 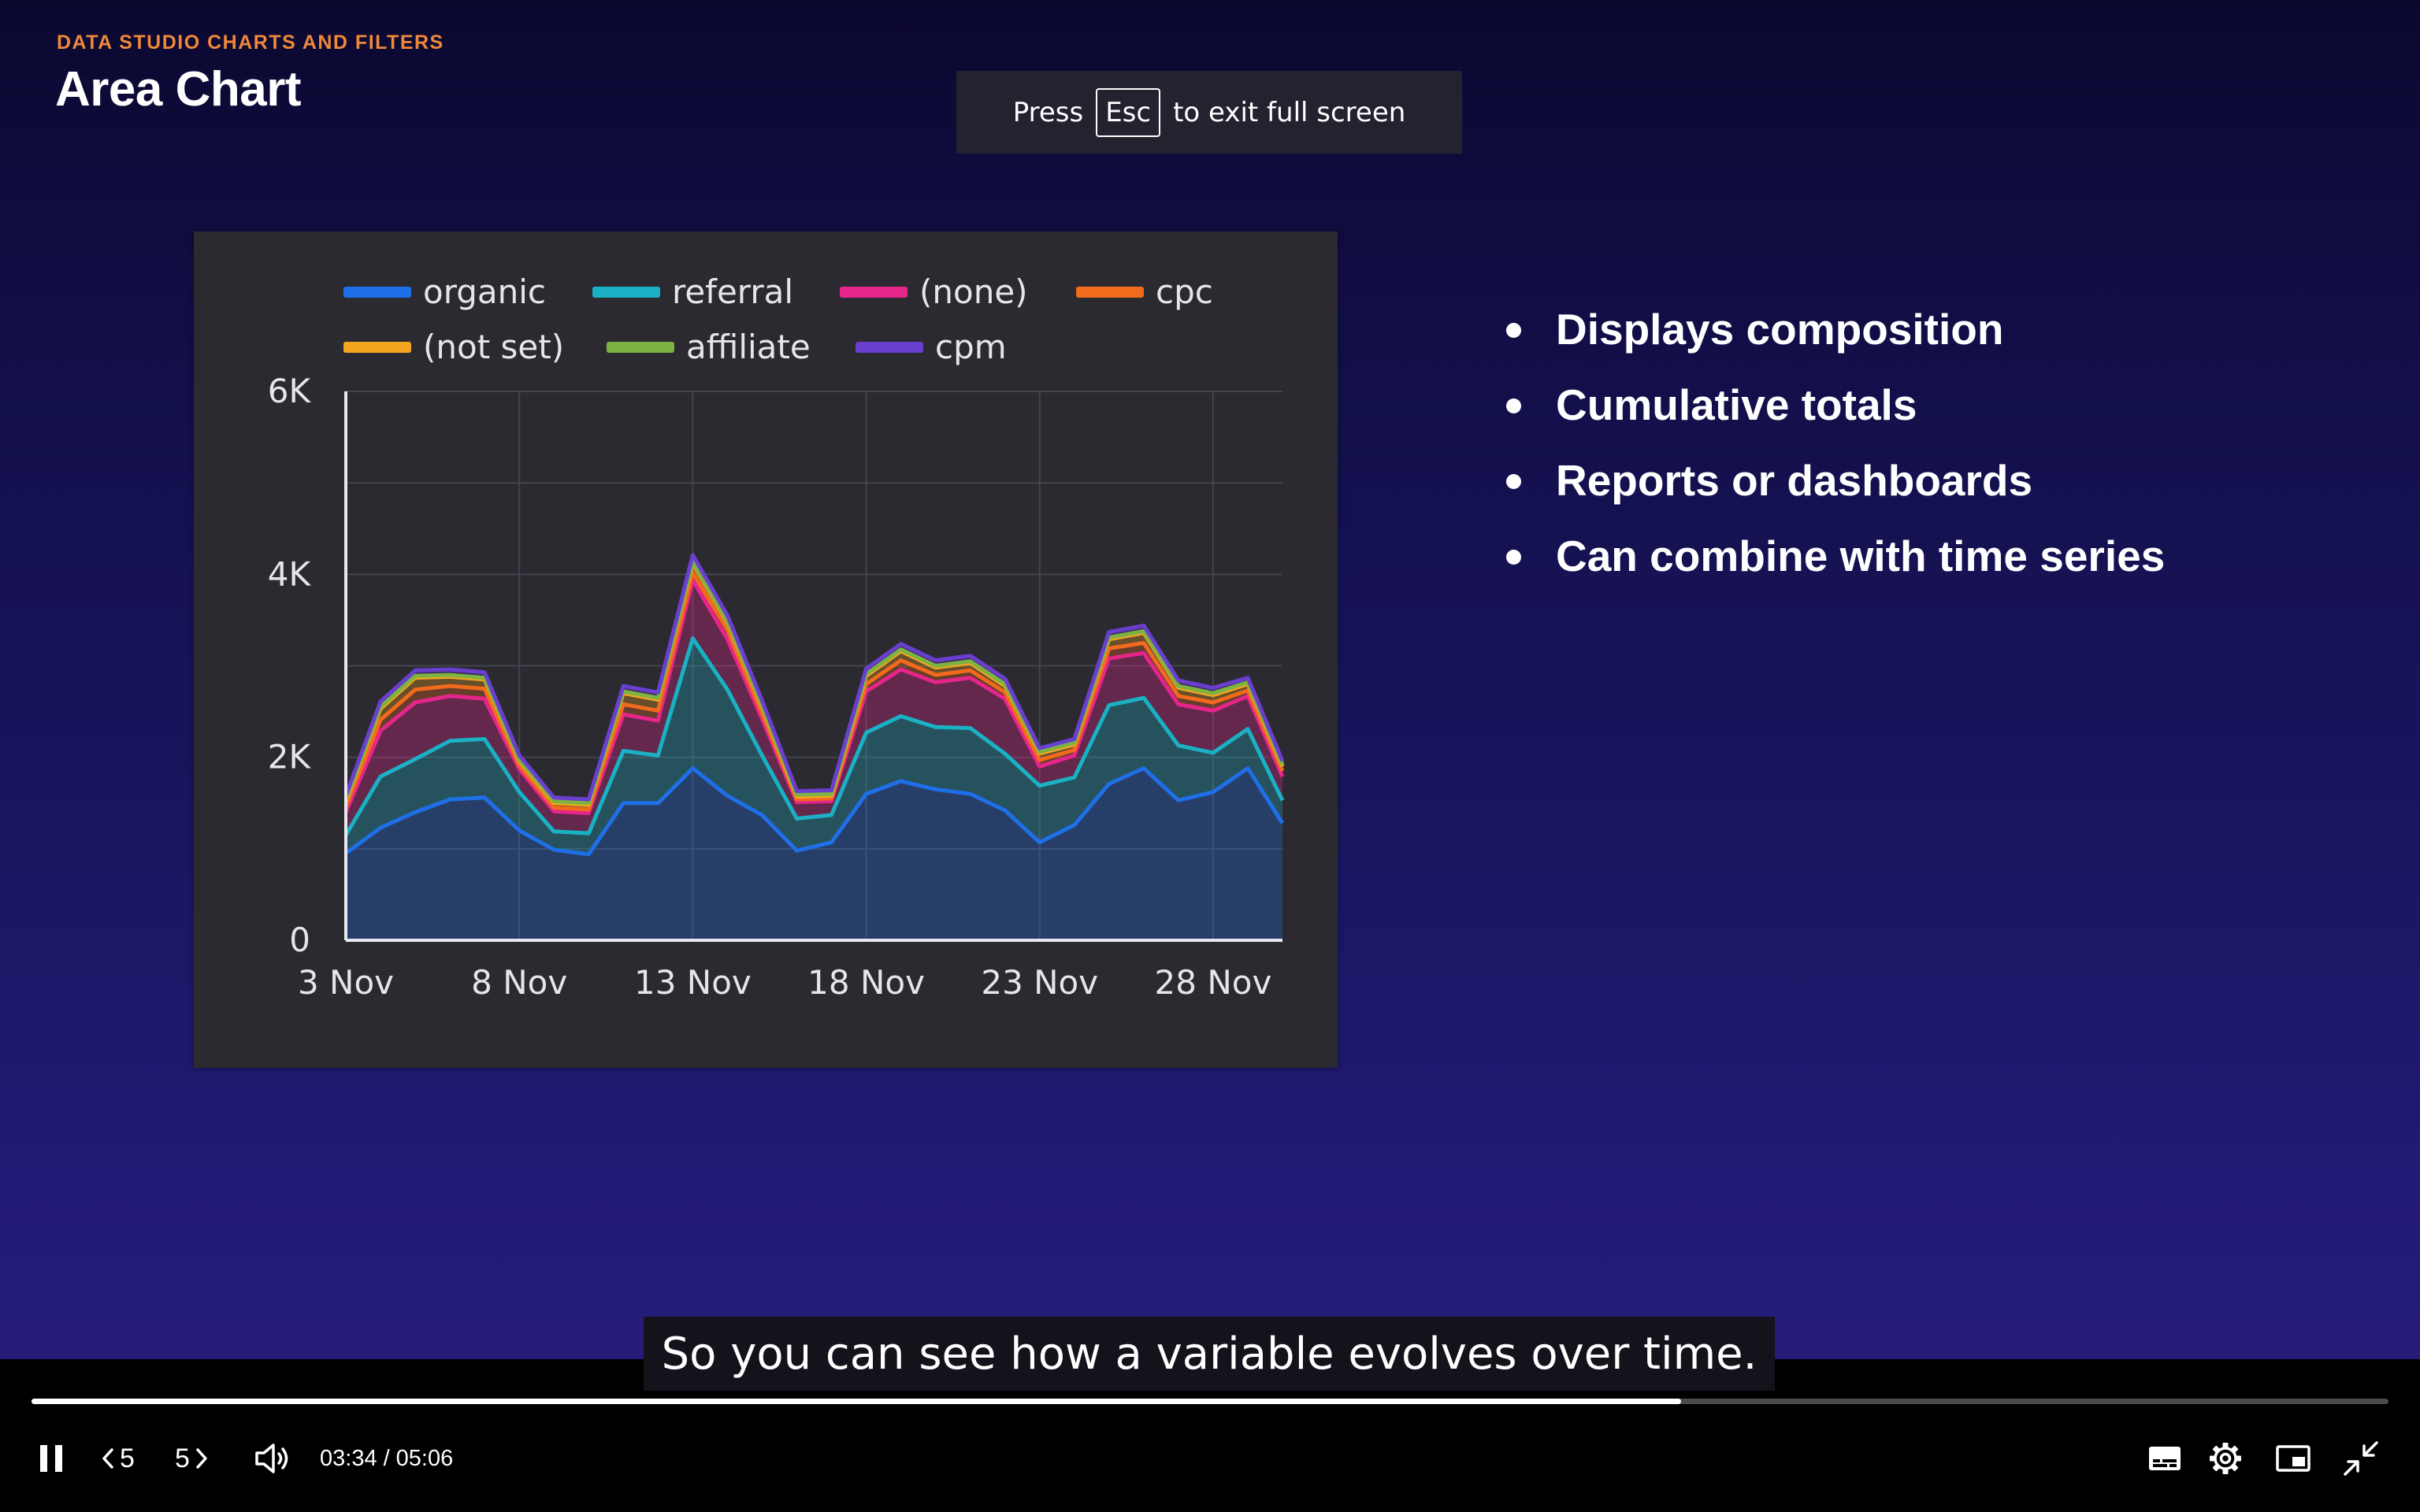 What do you see at coordinates (107, 1458) in the screenshot?
I see `skip-back-icon` at bounding box center [107, 1458].